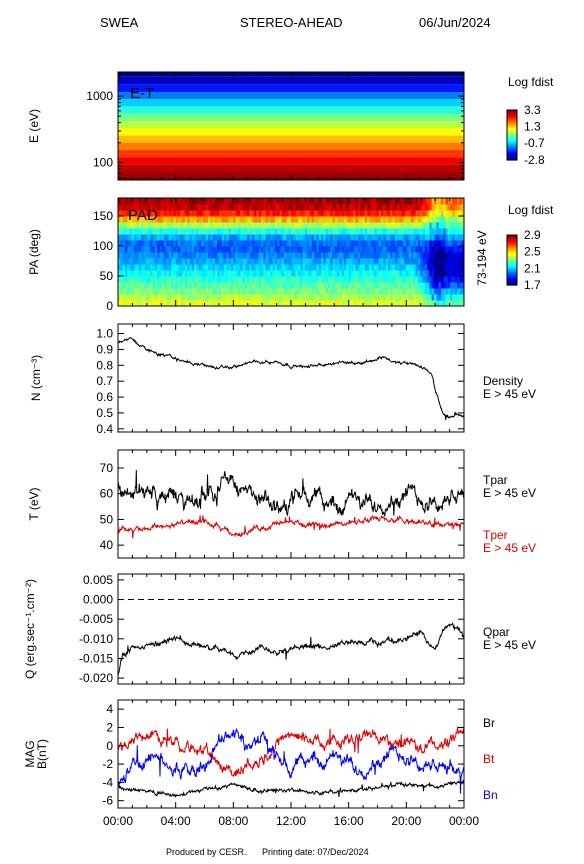 Image resolution: width=584 pixels, height=864 pixels. I want to click on series-bt-line, so click(291, 752).